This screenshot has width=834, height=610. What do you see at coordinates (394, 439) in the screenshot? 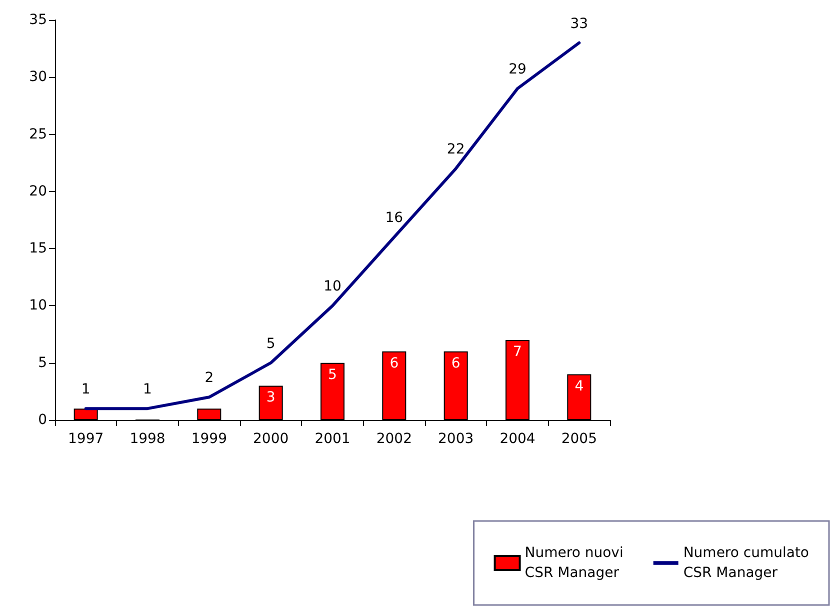
I see `x-tick-label: 2002` at bounding box center [394, 439].